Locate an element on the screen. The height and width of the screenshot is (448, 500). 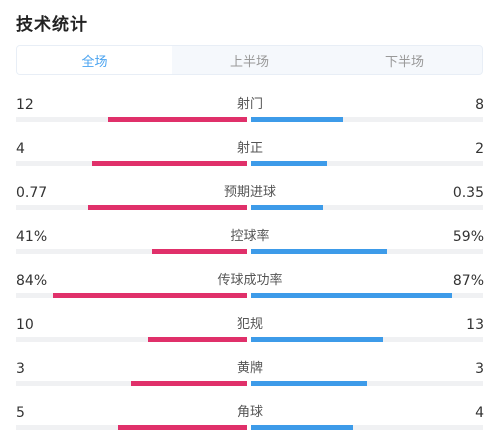
stat-row-shots: 12 射门 8 is located at coordinates (250, 118).